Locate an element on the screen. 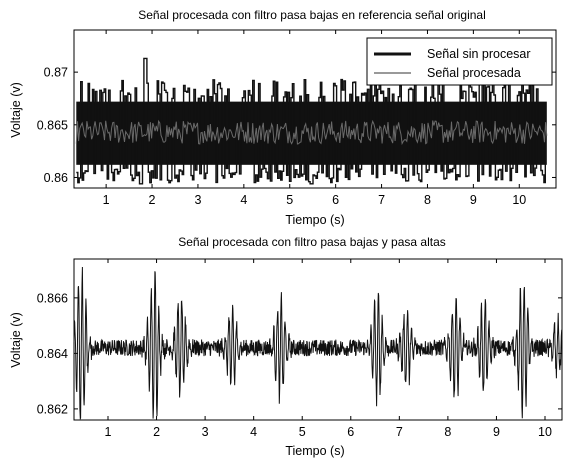 The width and height of the screenshot is (563, 461). chart1-xtick-label: 7 is located at coordinates (381, 200).